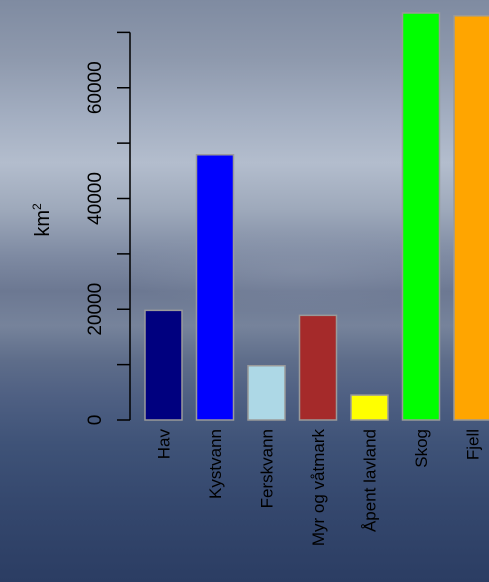 The image size is (489, 582). I want to click on y-axis-title-unit: km, so click(43, 223).